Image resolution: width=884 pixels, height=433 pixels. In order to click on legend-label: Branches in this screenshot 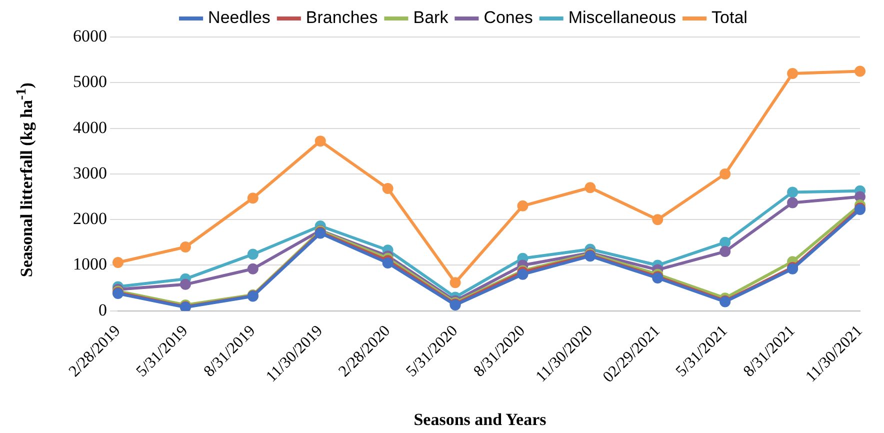, I will do `click(342, 18)`.